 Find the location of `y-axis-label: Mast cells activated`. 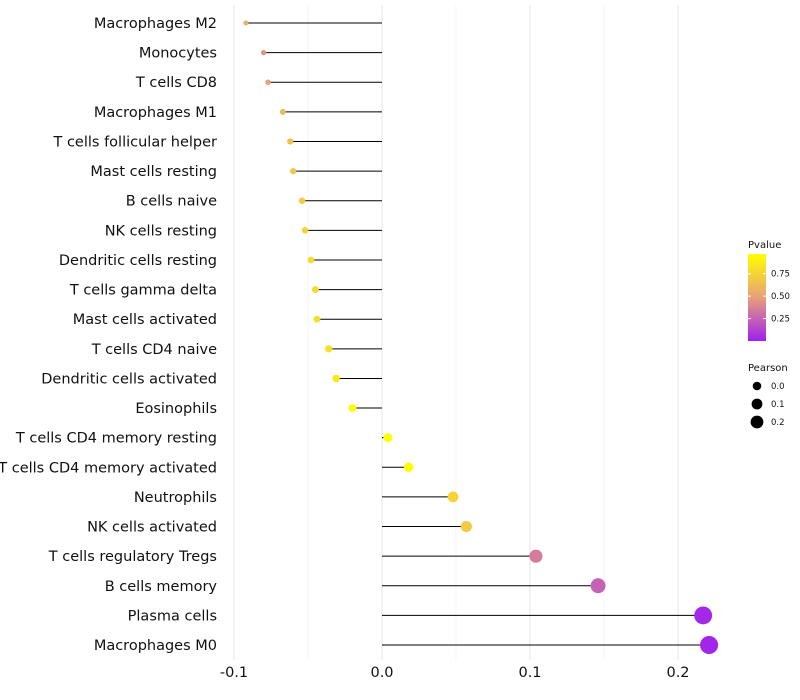

y-axis-label: Mast cells activated is located at coordinates (145, 320).